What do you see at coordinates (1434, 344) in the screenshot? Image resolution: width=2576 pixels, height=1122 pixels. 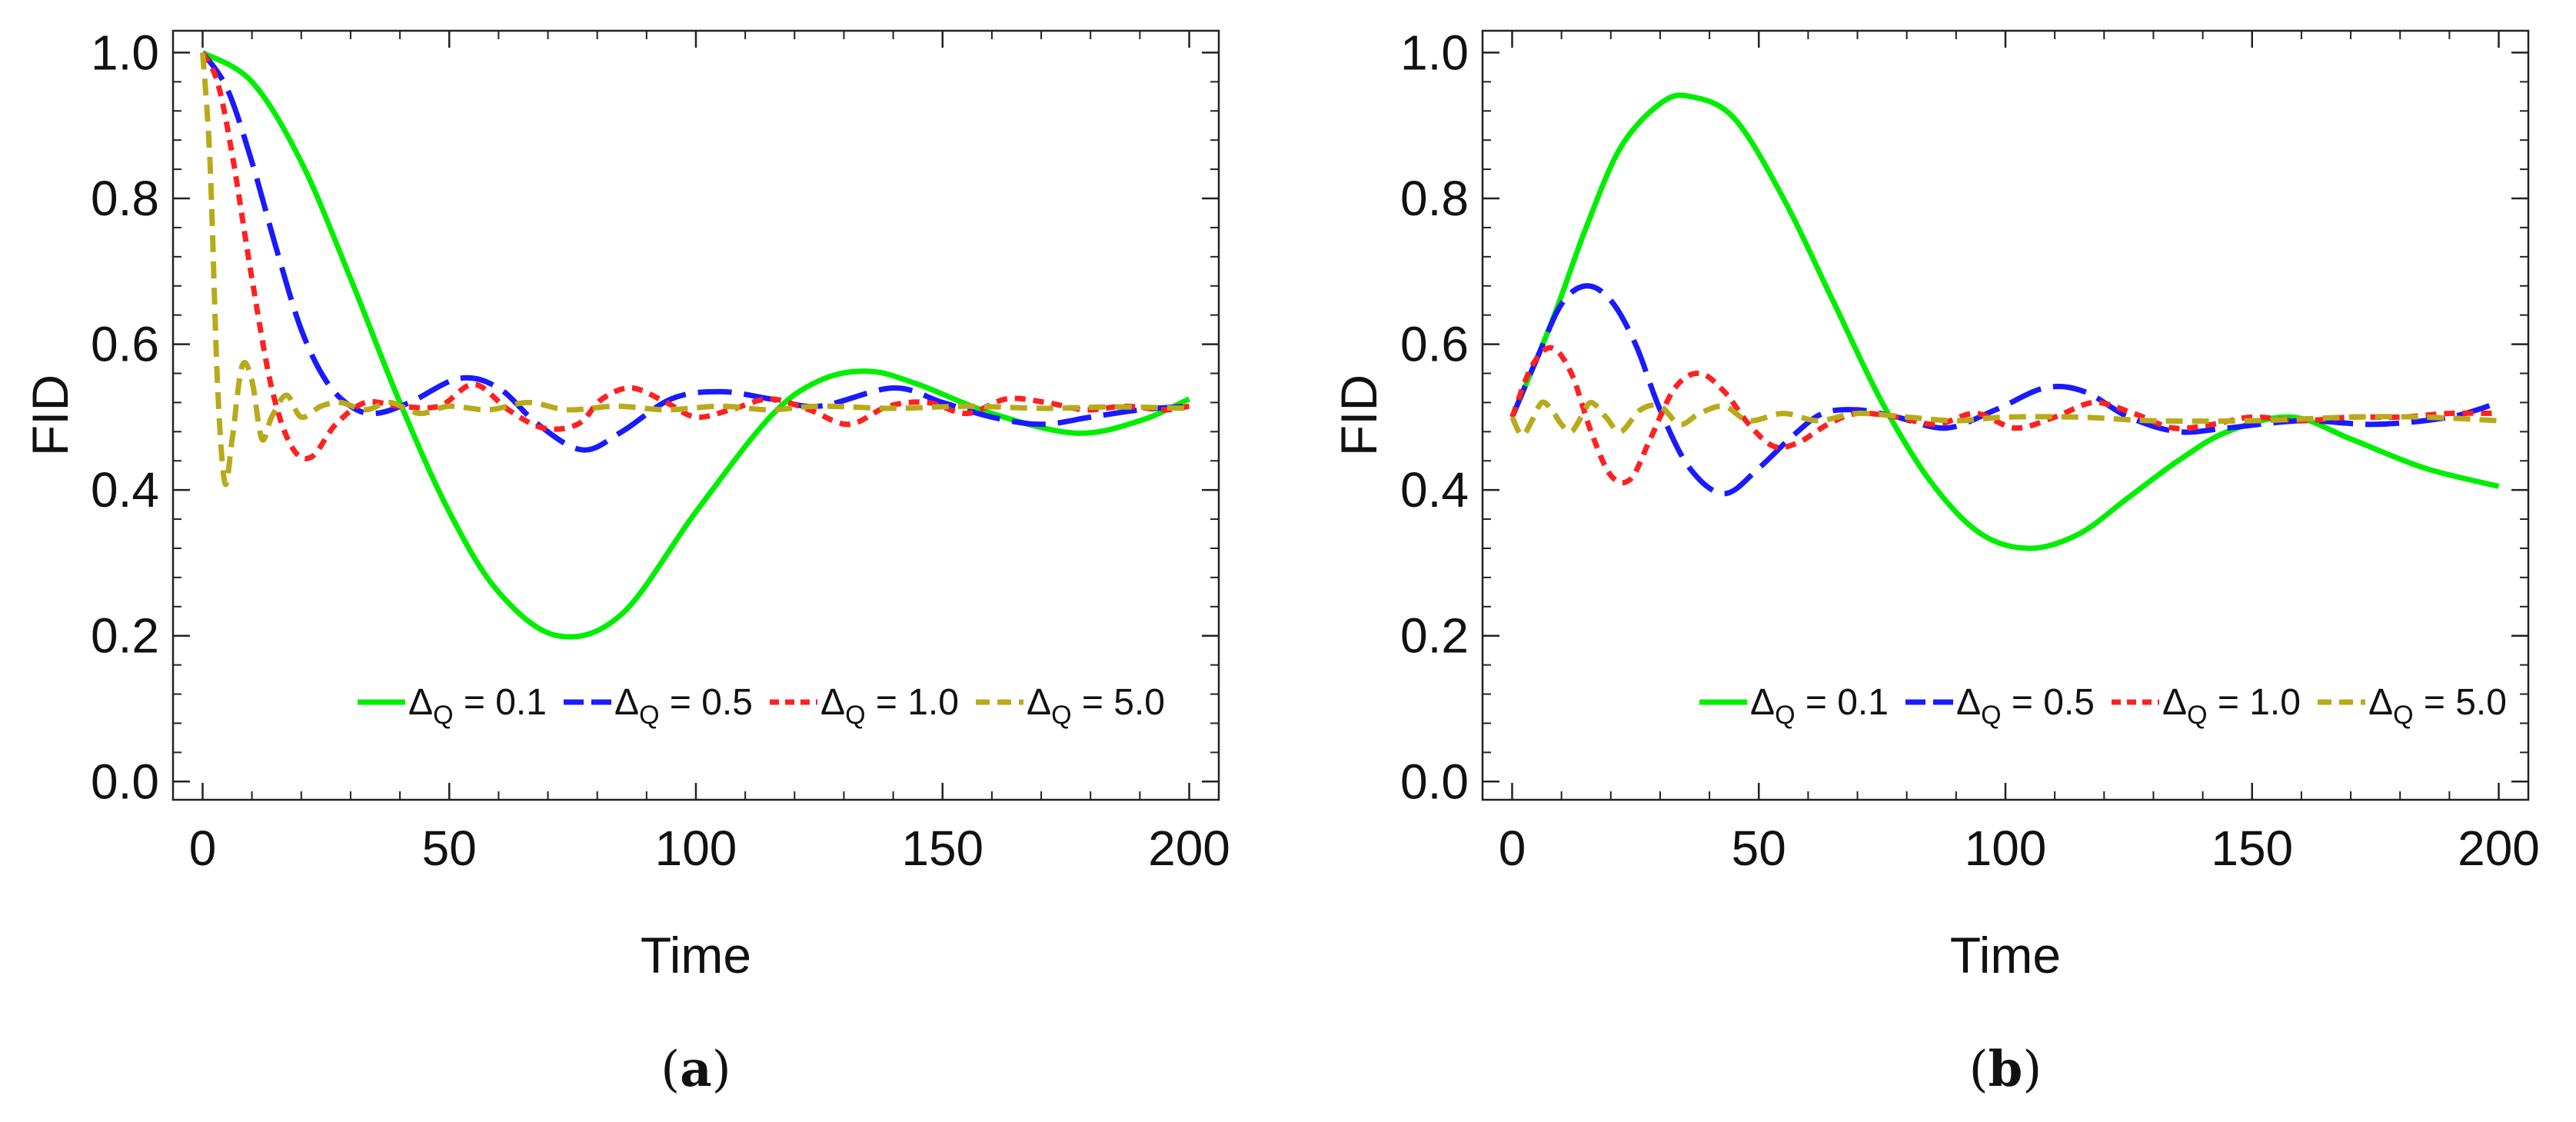 I see `y-tick-label-b: 0.6` at bounding box center [1434, 344].